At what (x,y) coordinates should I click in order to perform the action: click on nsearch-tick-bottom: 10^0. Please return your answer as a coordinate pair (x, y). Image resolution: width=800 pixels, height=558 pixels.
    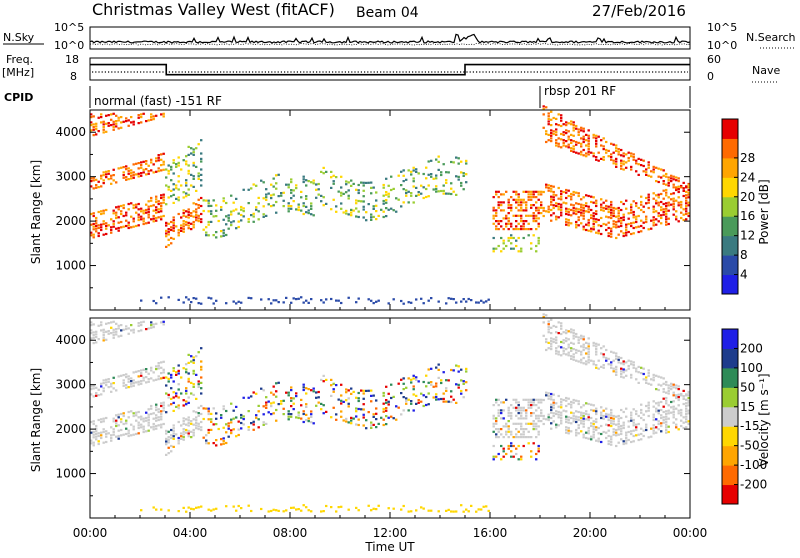
    Looking at the image, I should click on (722, 45).